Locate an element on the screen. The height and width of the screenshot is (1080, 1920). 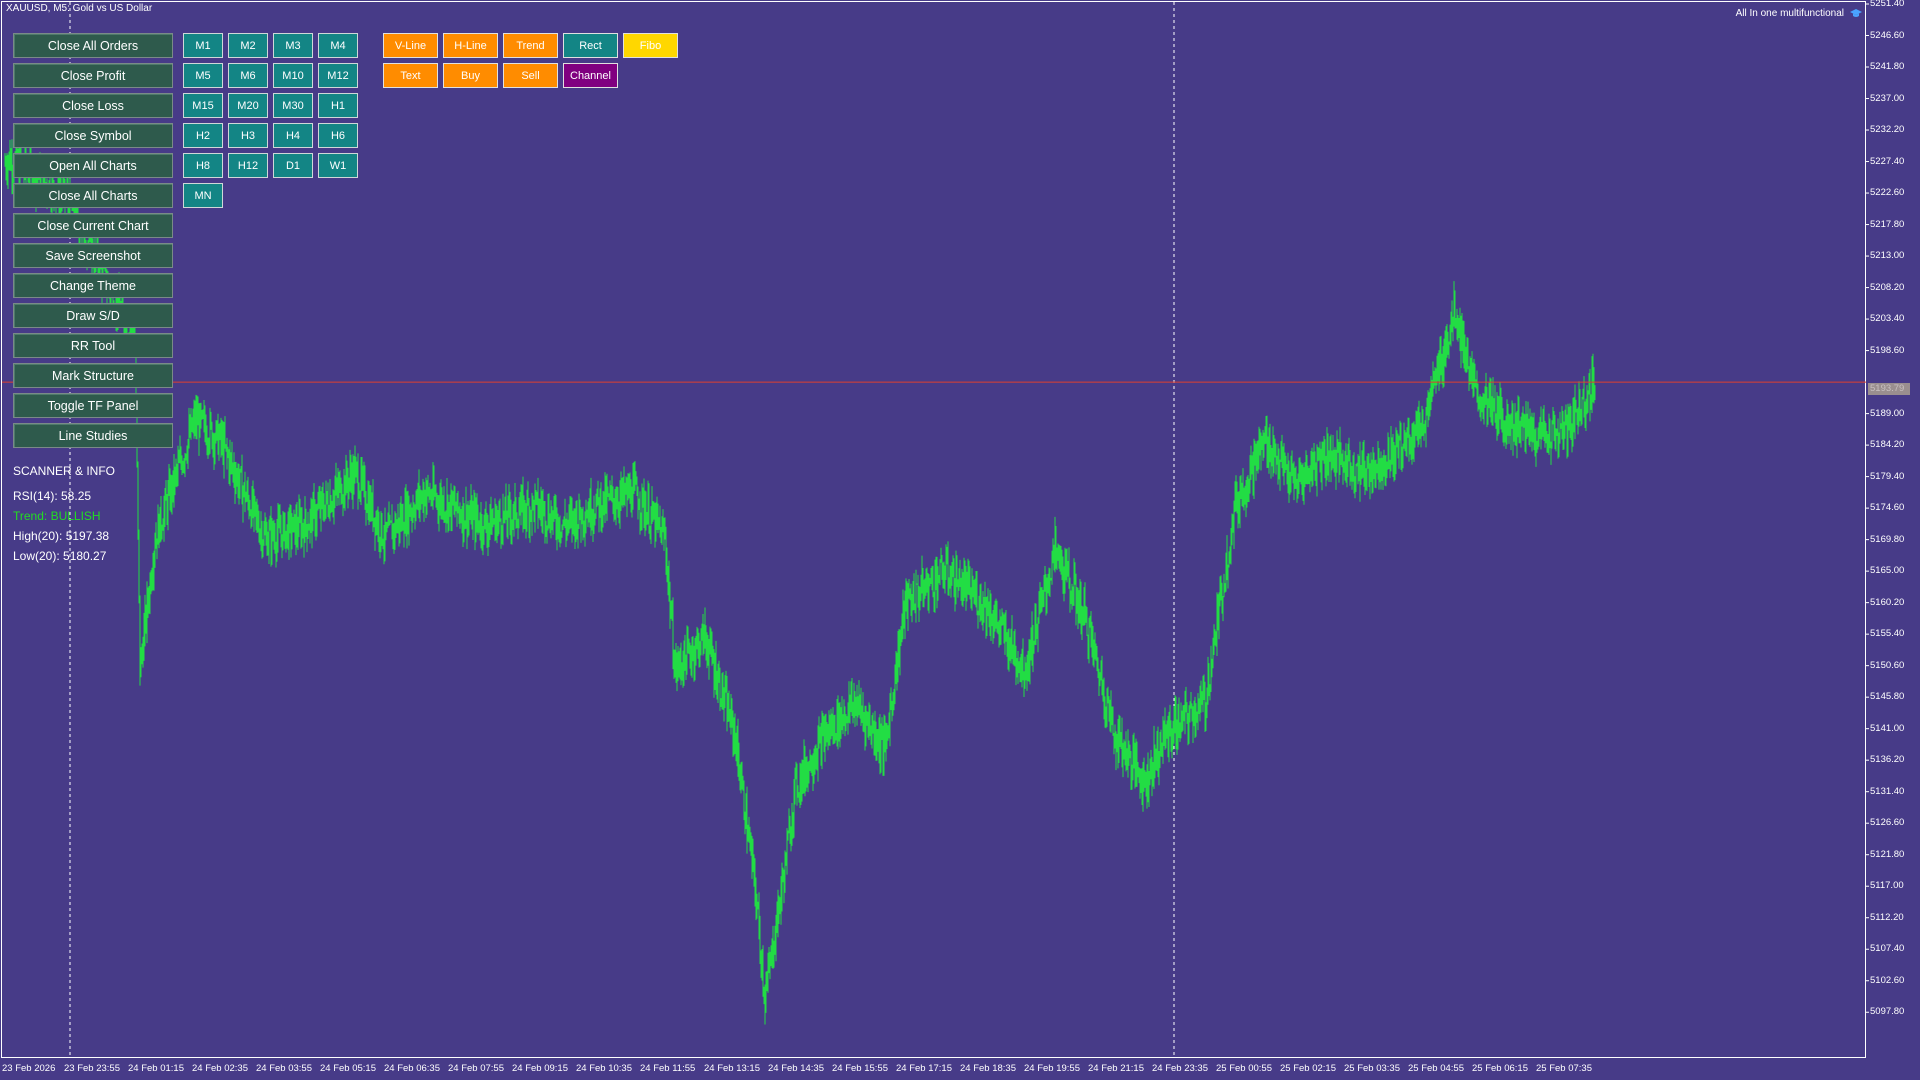
timeframe-mn-button: MN is located at coordinates (203, 195).